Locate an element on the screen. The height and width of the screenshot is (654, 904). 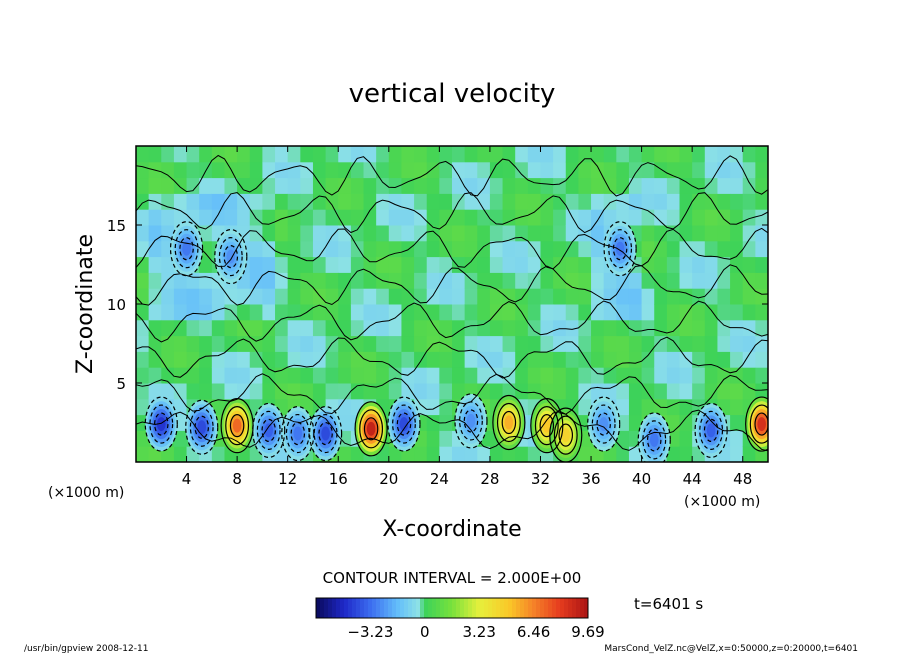
x-tick-label: 8 is located at coordinates (237, 479).